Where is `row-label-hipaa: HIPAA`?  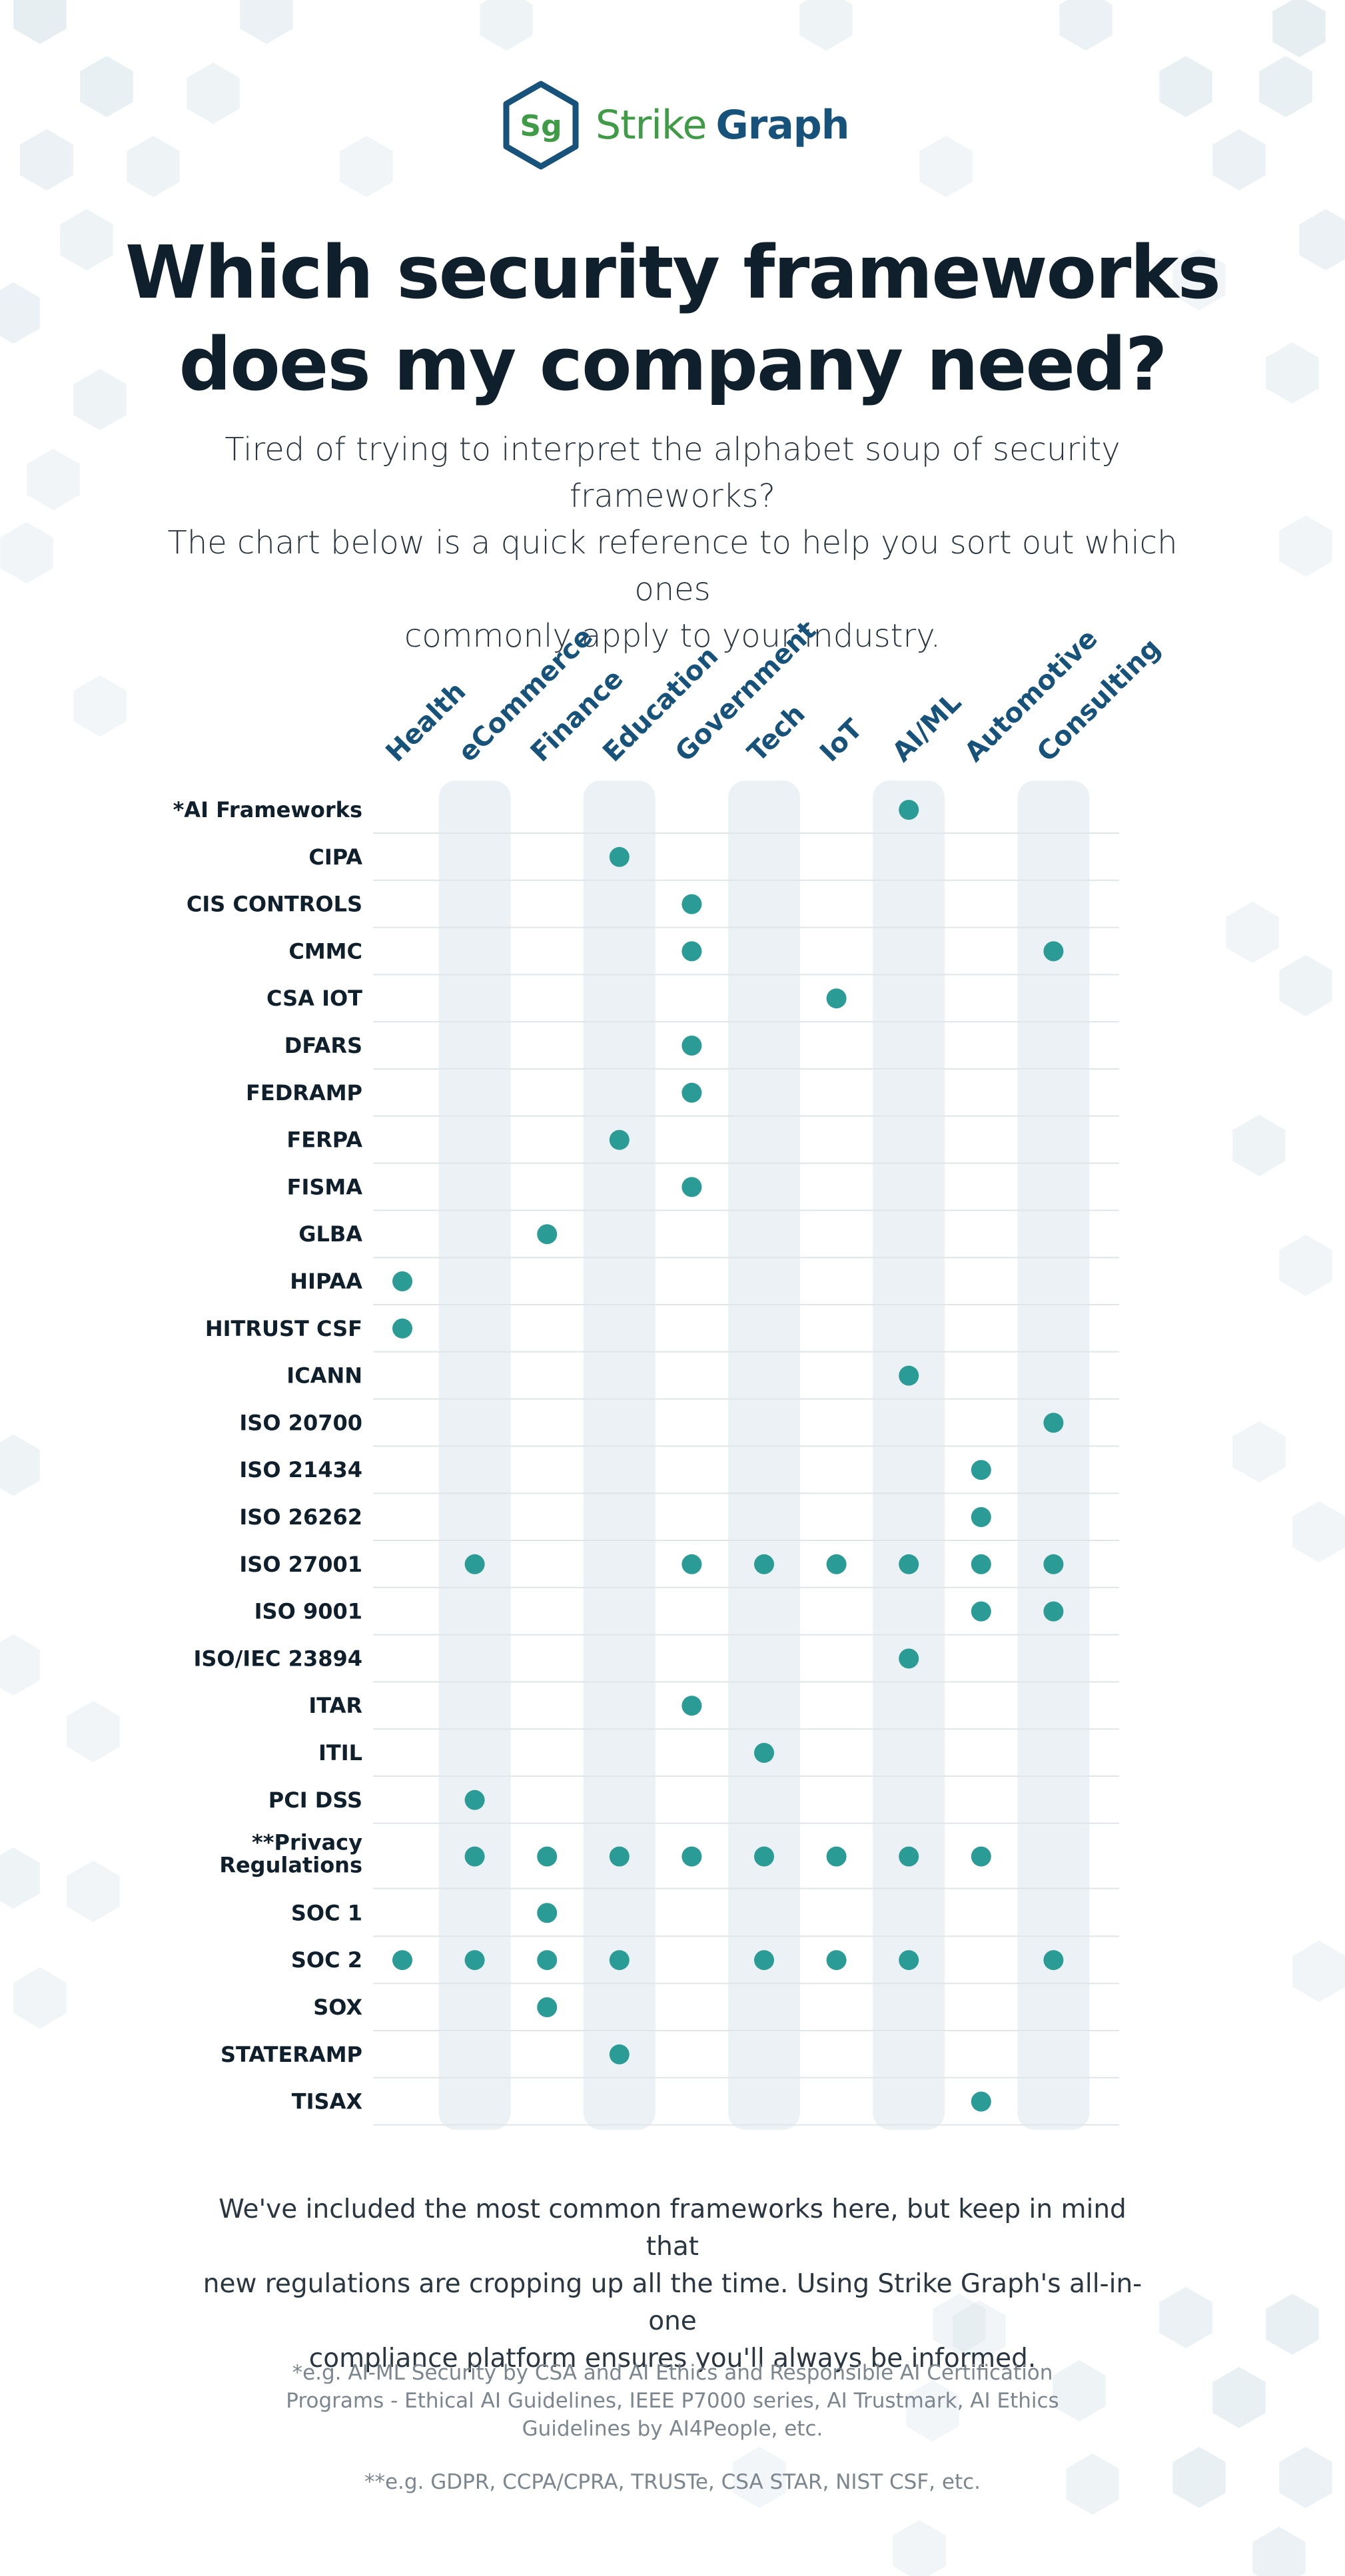
row-label-hipaa: HIPAA is located at coordinates (326, 1281).